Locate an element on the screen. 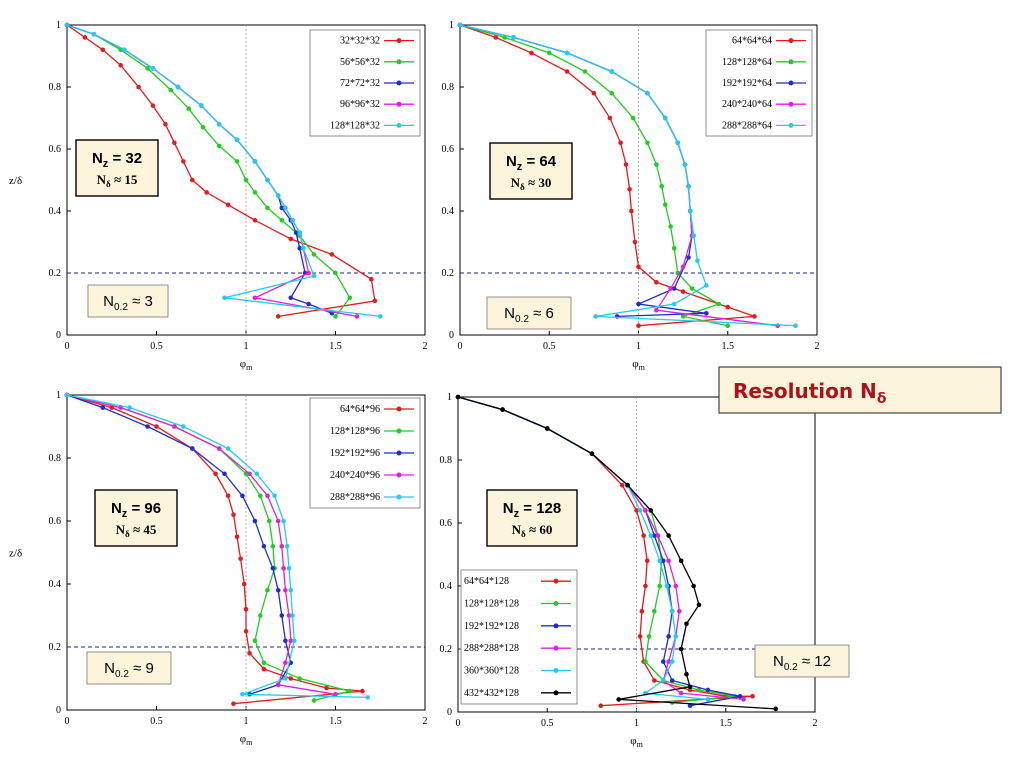  n02-box is located at coordinates (802, 661).